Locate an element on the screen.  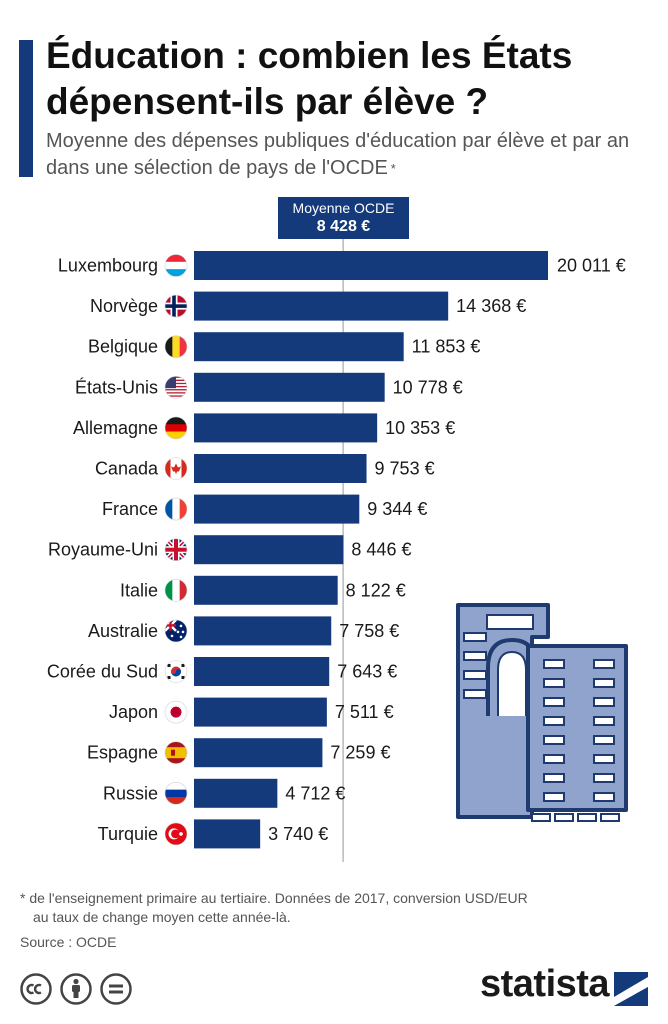
subtitle-footnote-marker: * is located at coordinates (393, 168).